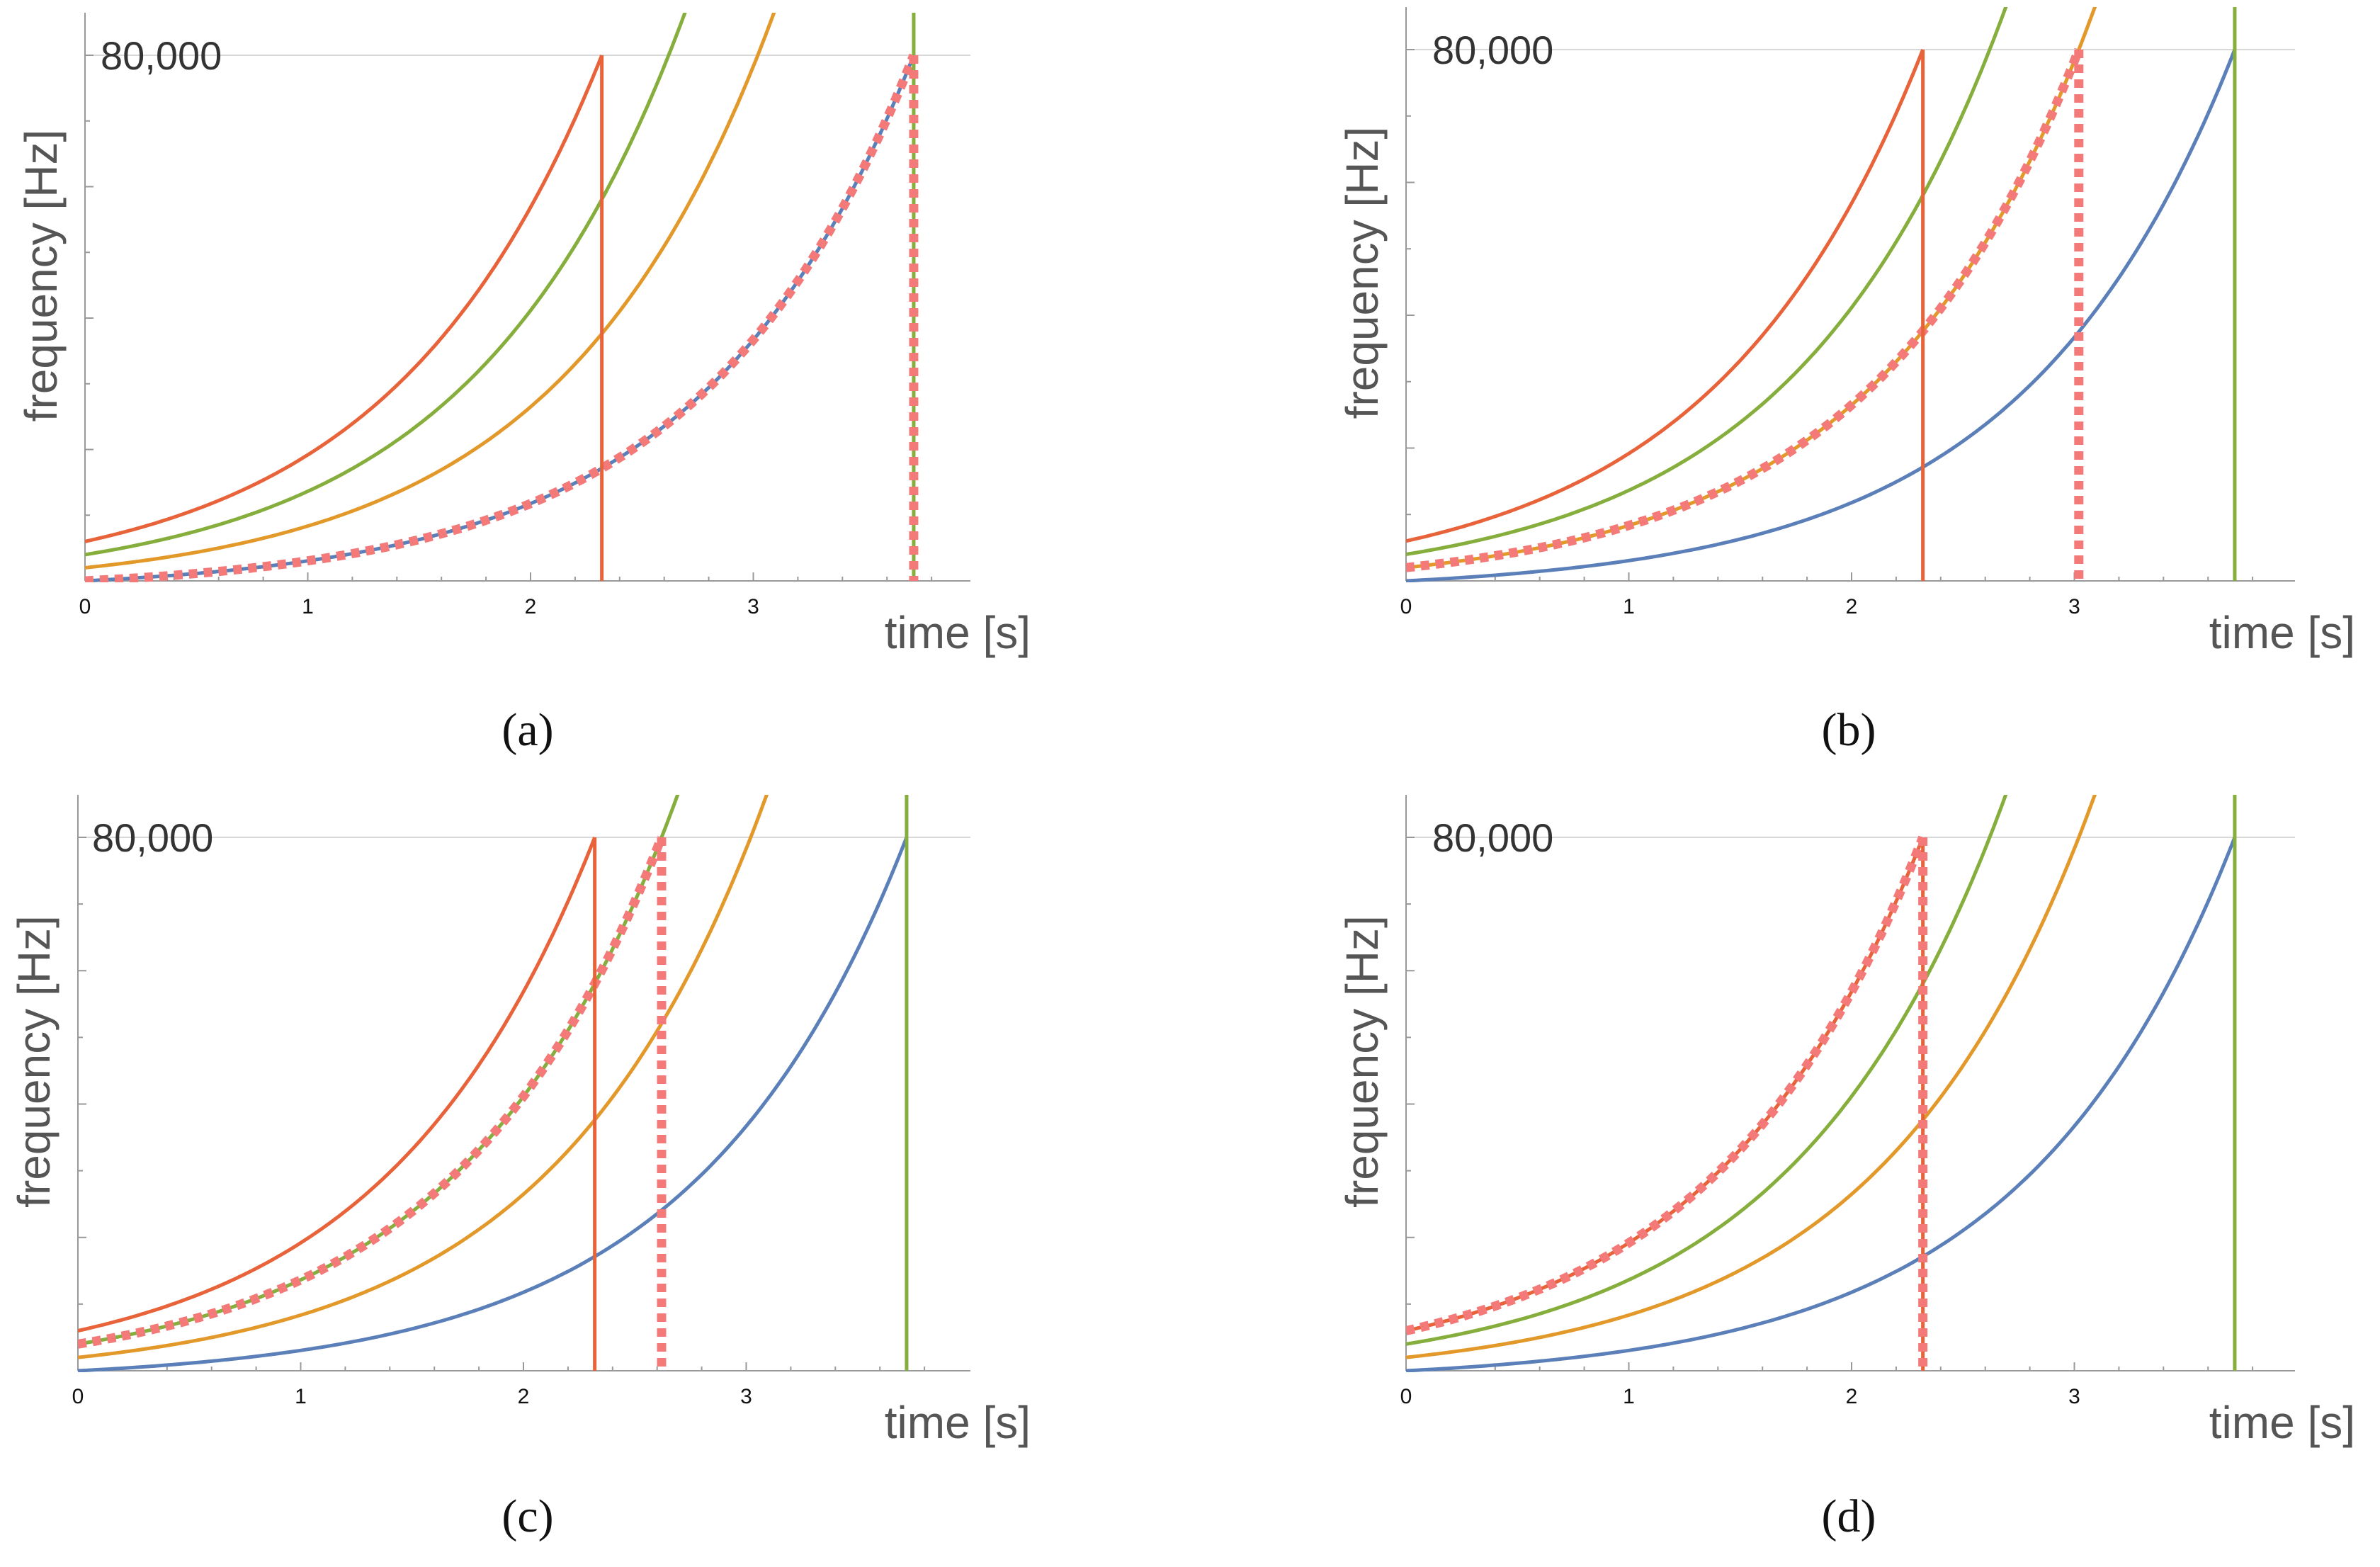 This screenshot has width=2380, height=1567. I want to click on panel-caption: (b), so click(1849, 730).